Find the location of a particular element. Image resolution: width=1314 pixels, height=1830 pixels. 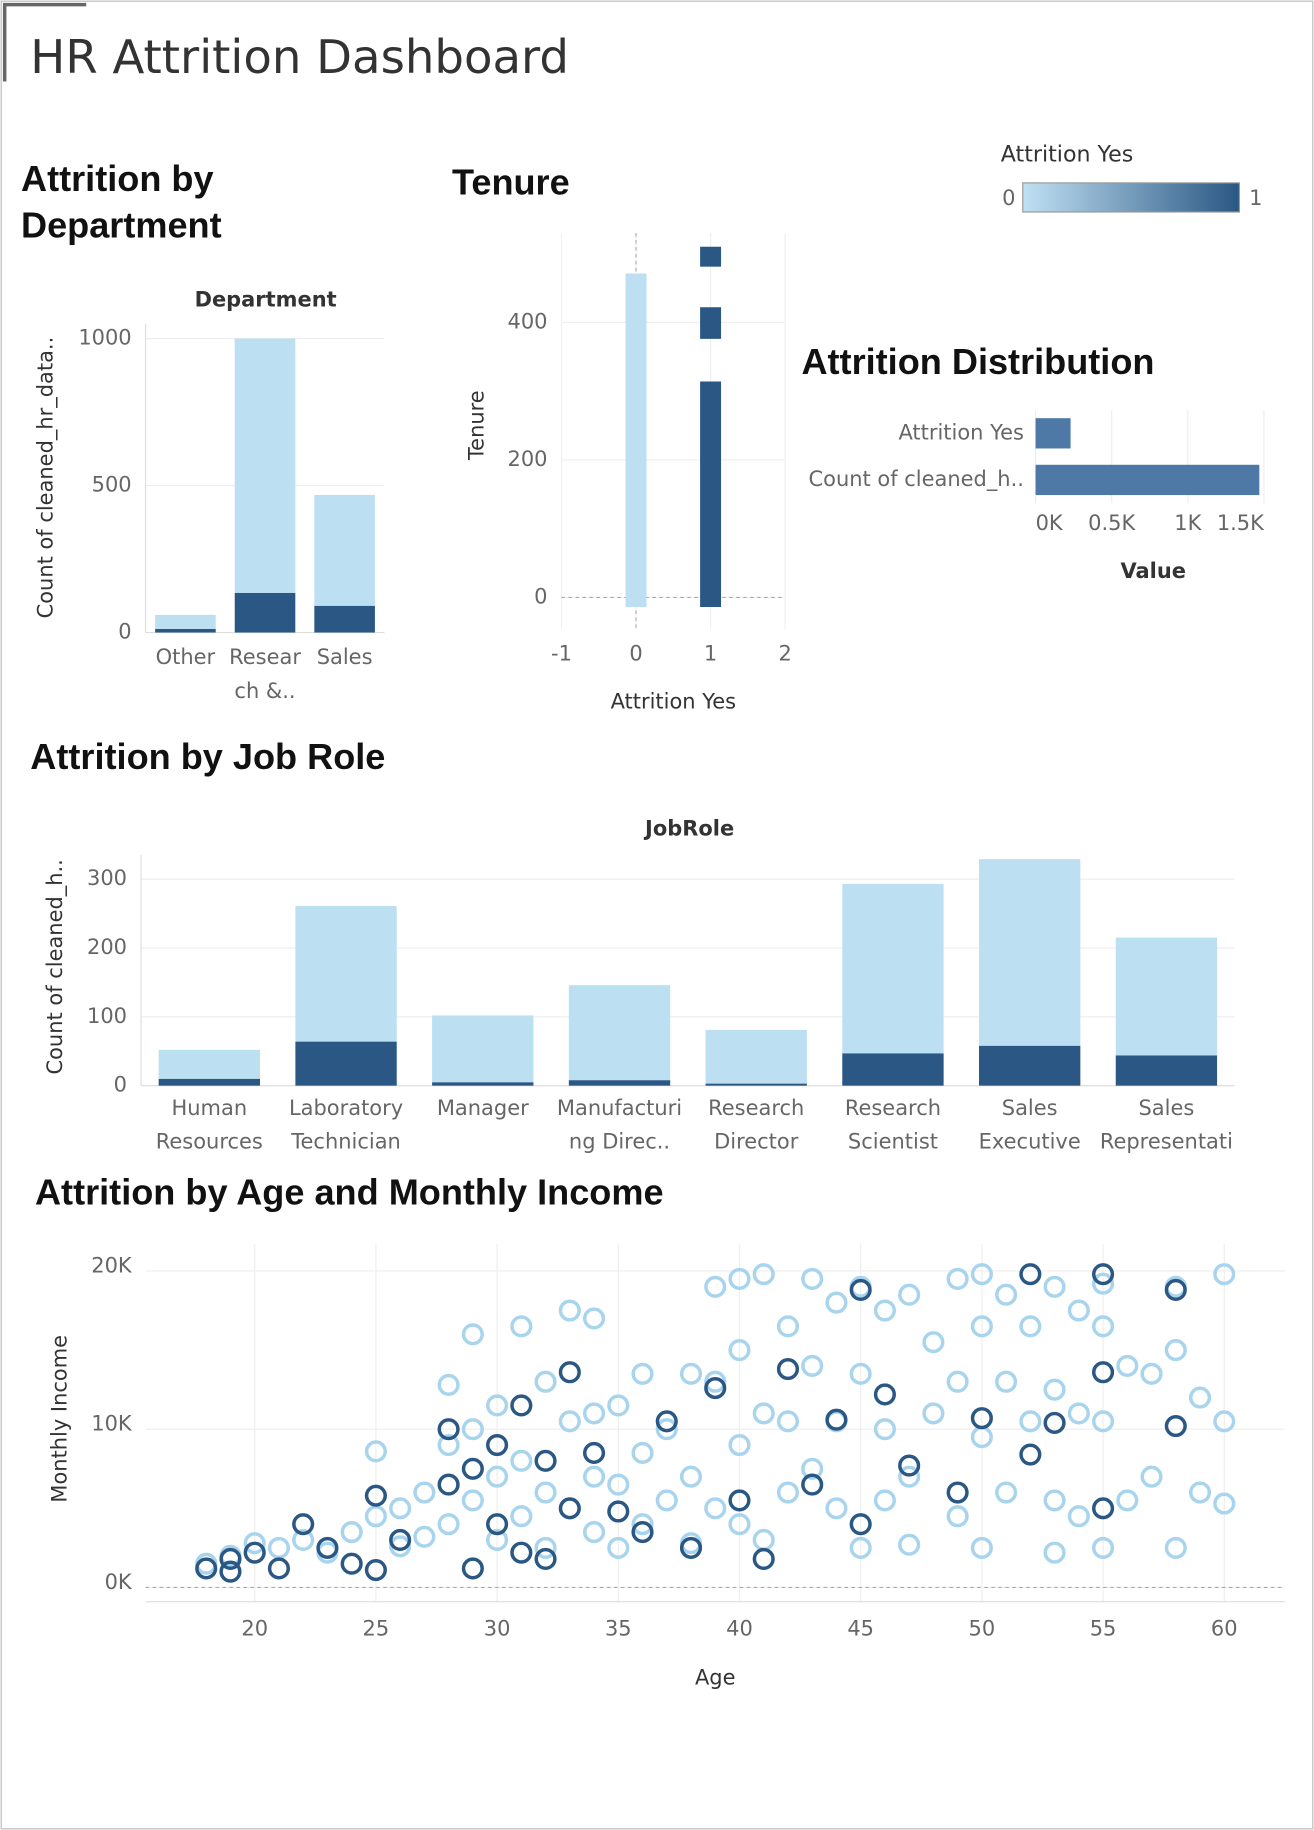

y-tick-label: 10K is located at coordinates (112, 1424).